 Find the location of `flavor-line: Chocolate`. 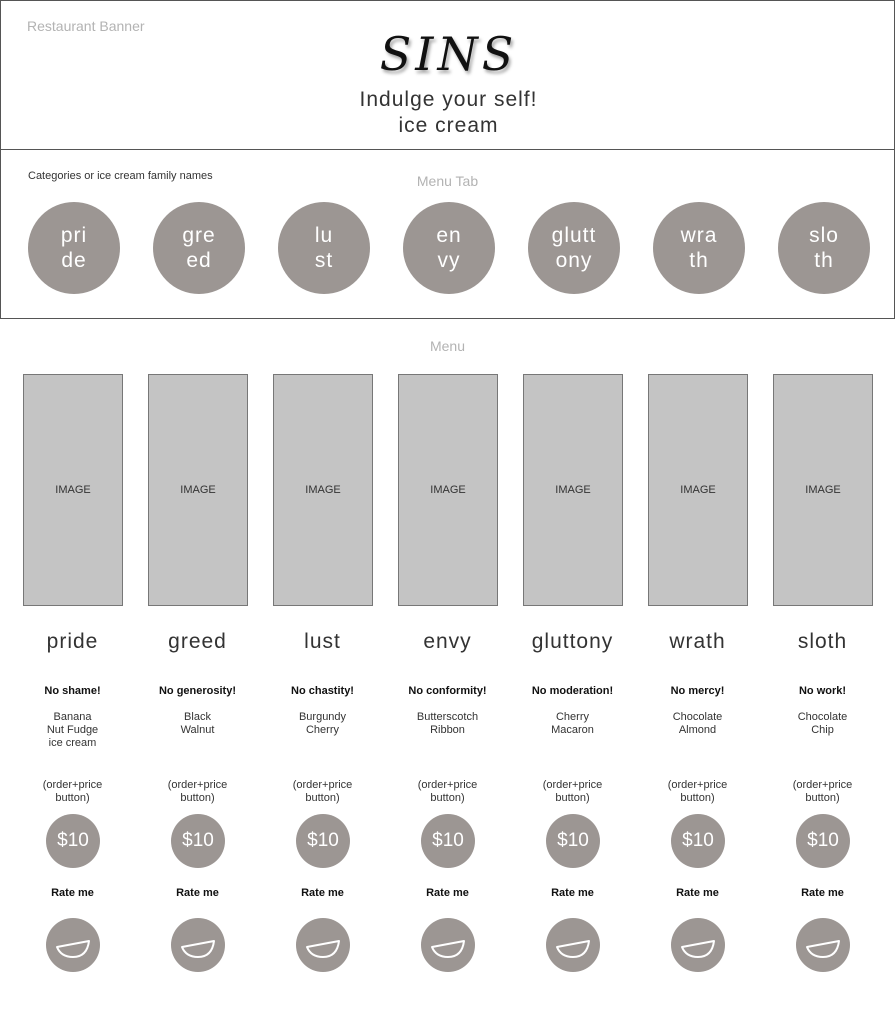

flavor-line: Chocolate is located at coordinates (697, 717).